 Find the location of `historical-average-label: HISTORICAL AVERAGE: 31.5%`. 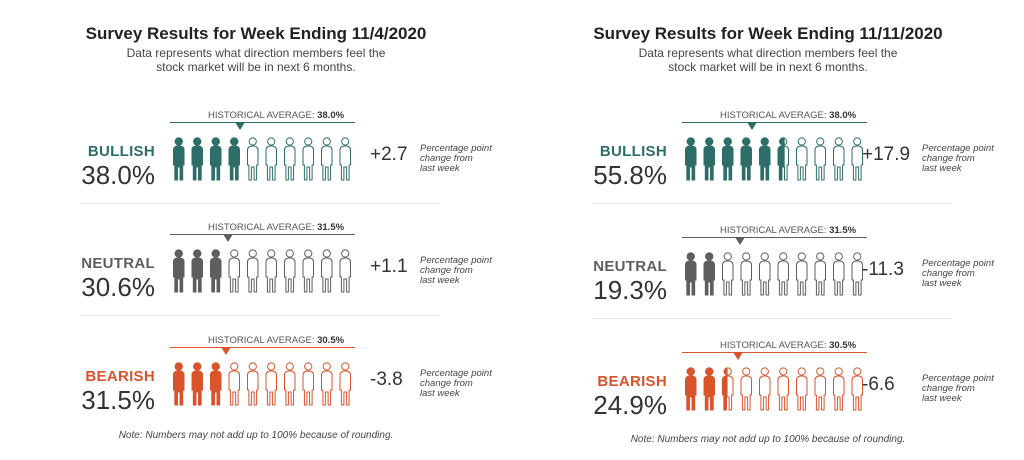

historical-average-label: HISTORICAL AVERAGE: 31.5% is located at coordinates (276, 227).